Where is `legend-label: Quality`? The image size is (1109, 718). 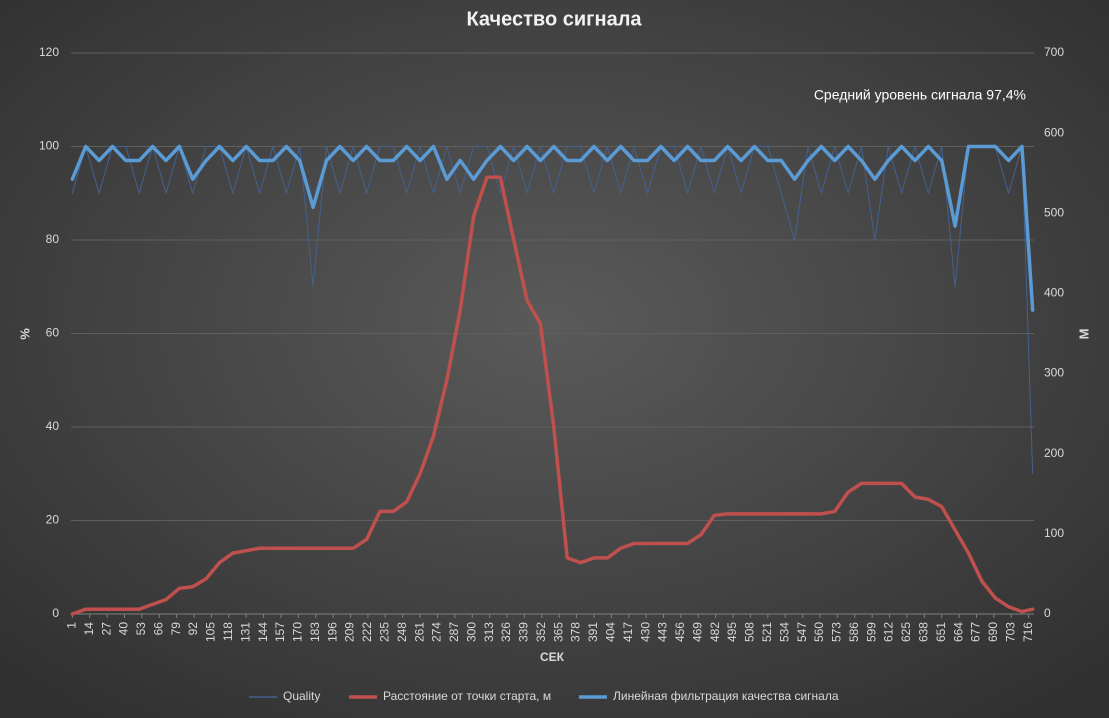
legend-label: Quality is located at coordinates (301, 696).